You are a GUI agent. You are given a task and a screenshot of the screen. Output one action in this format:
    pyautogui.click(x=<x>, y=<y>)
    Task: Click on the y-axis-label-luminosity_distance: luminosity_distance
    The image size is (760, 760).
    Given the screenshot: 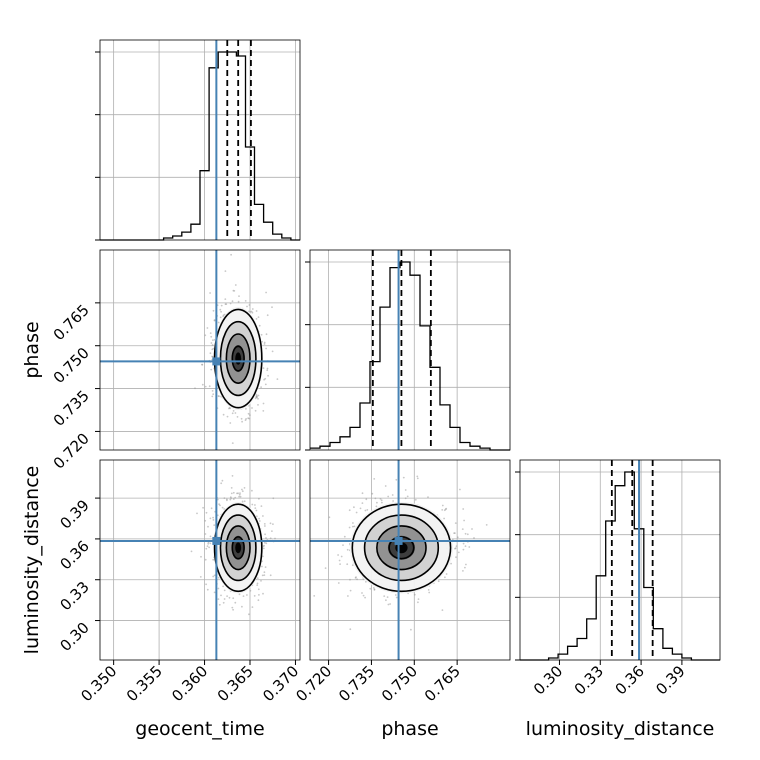 What is the action you would take?
    pyautogui.click(x=32, y=560)
    